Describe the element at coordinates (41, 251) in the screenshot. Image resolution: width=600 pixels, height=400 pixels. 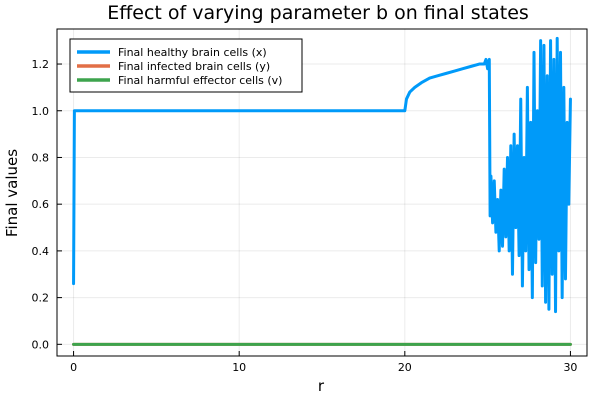
I see `y-tick-label: 0.4` at that location.